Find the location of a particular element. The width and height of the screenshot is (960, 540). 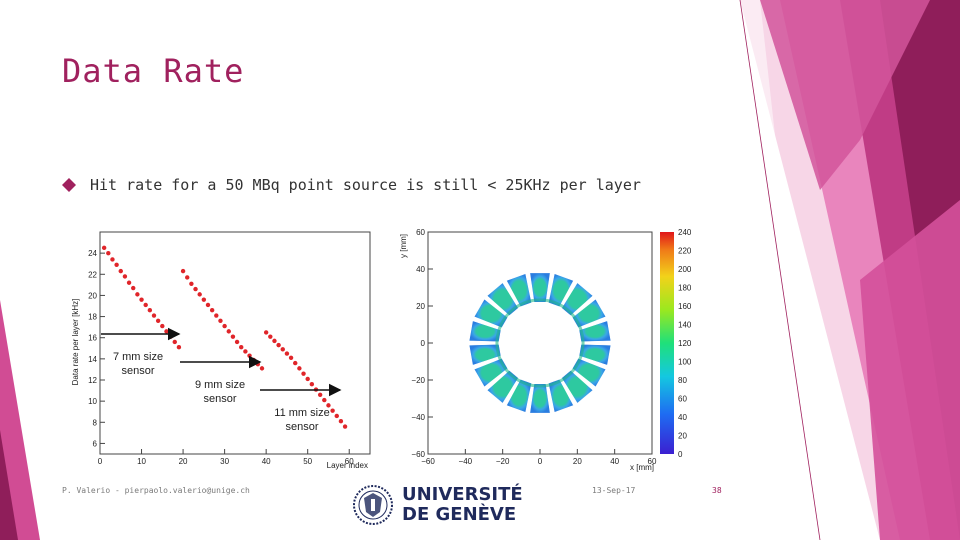

y-tick-label: 40 is located at coordinates (420, 269).